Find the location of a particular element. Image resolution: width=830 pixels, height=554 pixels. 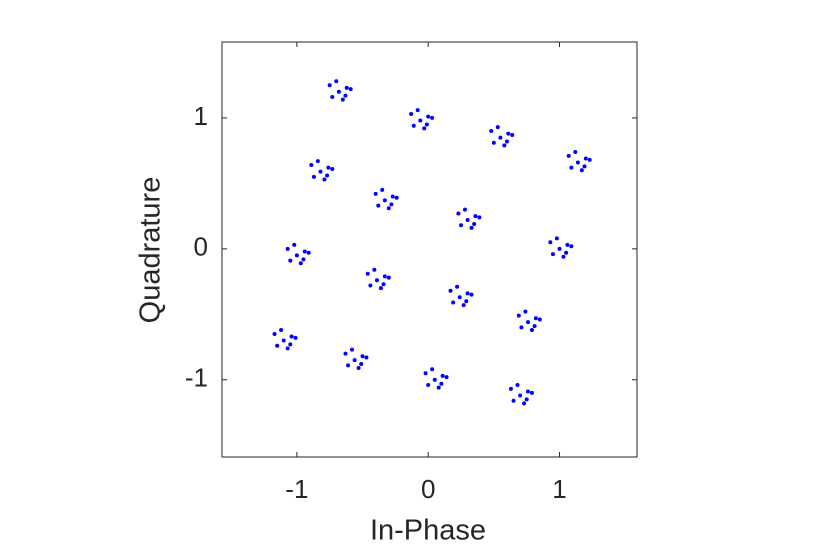

y-axis-label: Quadrature is located at coordinates (151, 250).